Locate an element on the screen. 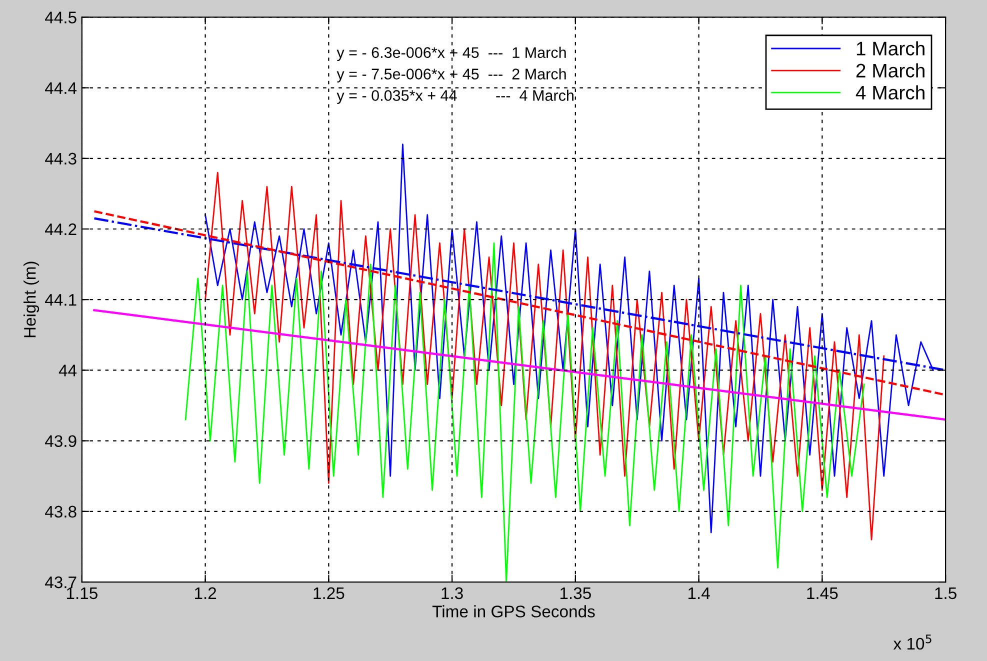  y-tick-label: 44.5 is located at coordinates (60, 18).